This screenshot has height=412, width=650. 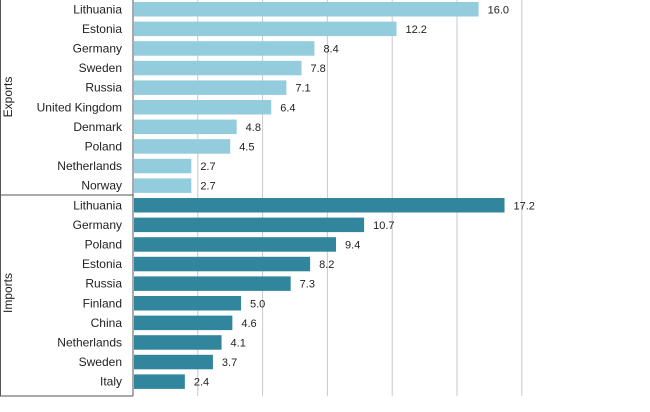 What do you see at coordinates (330, 49) in the screenshot?
I see `value-label: 8.4` at bounding box center [330, 49].